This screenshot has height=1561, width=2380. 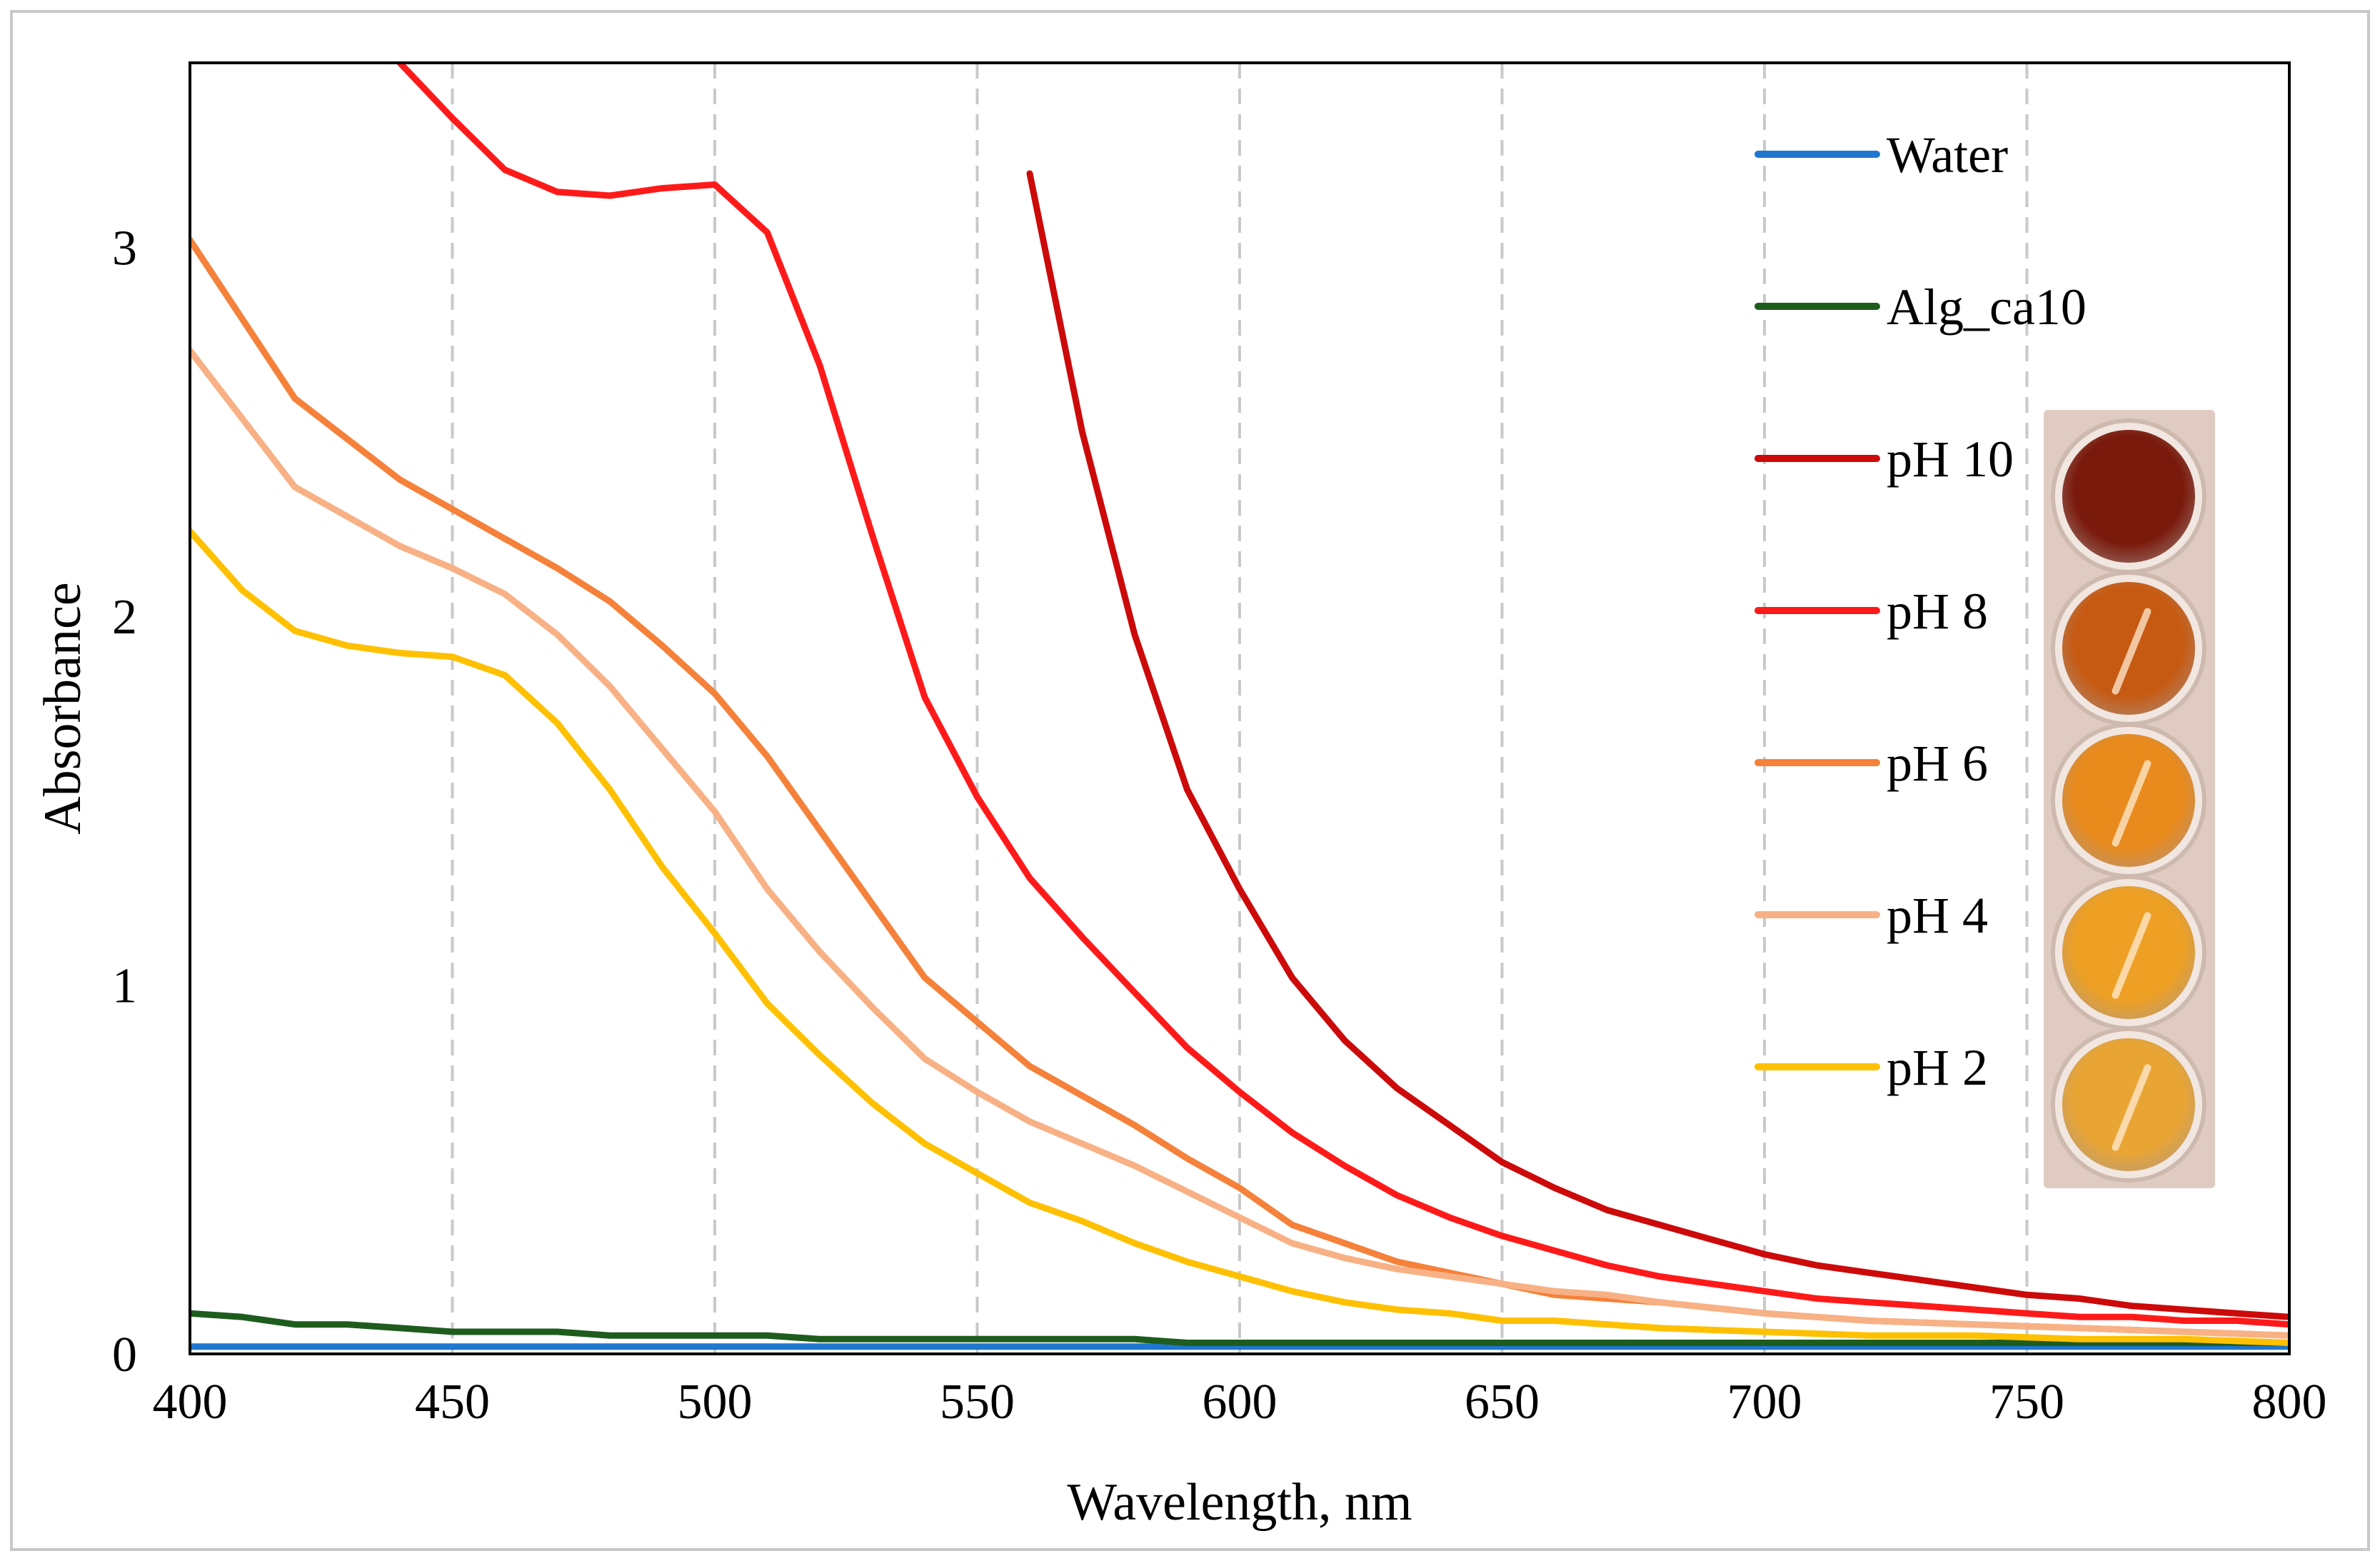 I want to click on x-tick-label-750: 750, so click(x=2026, y=1403).